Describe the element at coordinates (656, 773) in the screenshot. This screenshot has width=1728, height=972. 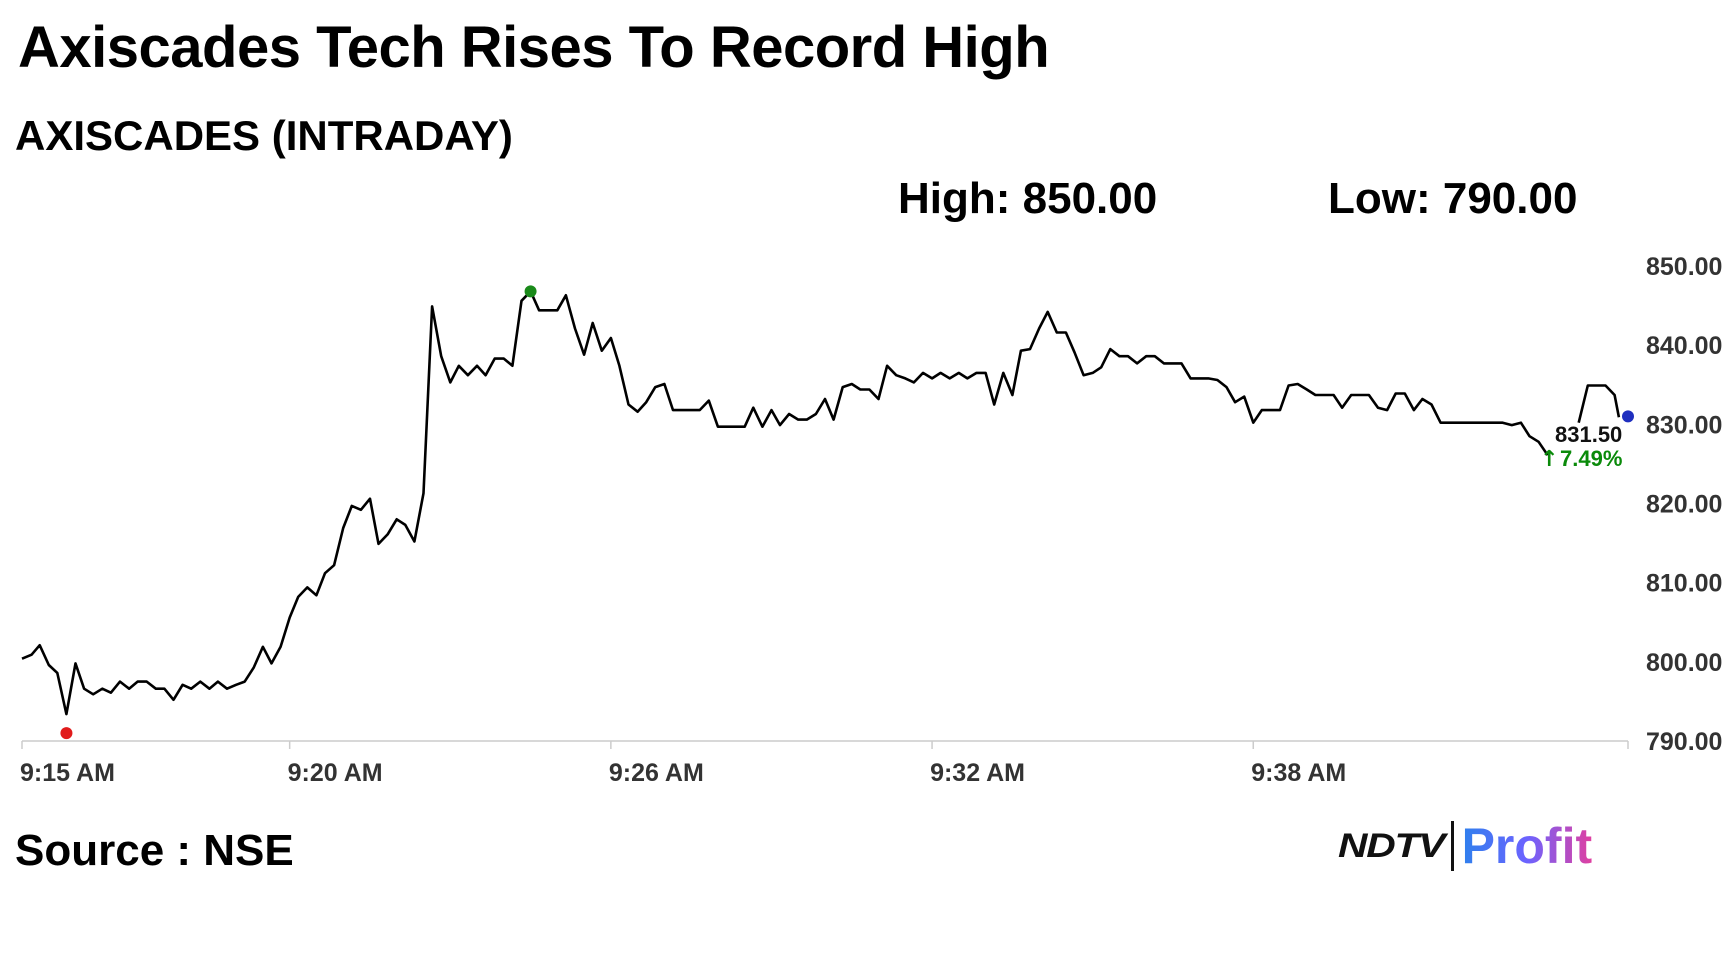
I see `x-tick-label: 9:26 AM` at that location.